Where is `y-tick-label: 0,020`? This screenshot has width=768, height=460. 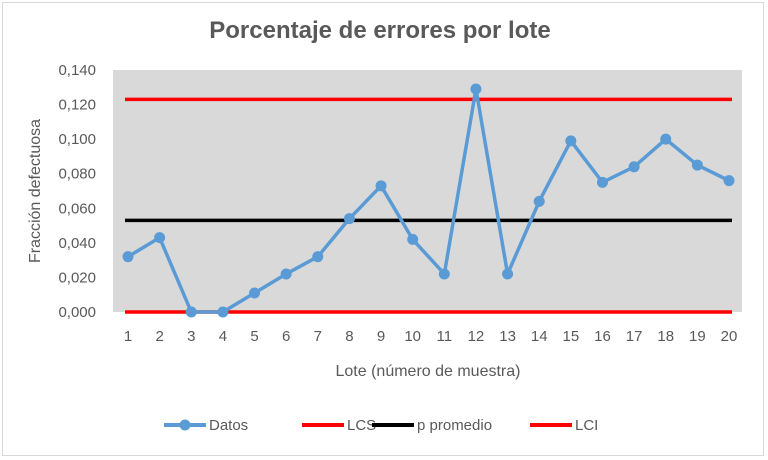 y-tick-label: 0,020 is located at coordinates (77, 277).